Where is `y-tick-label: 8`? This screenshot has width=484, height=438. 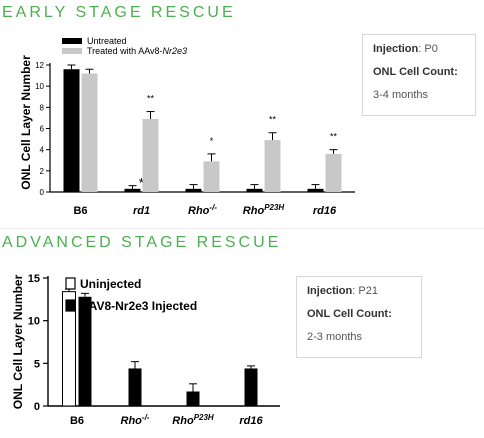 y-tick-label: 8 is located at coordinates (42, 107).